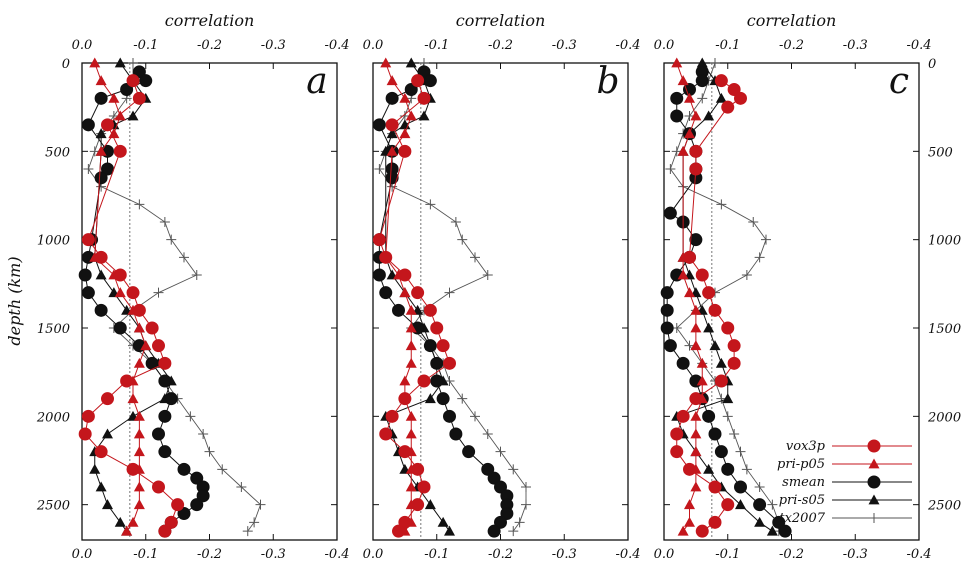 The height and width of the screenshot is (563, 970). I want to click on x-tick-label-top: -0.1, so click(436, 45).